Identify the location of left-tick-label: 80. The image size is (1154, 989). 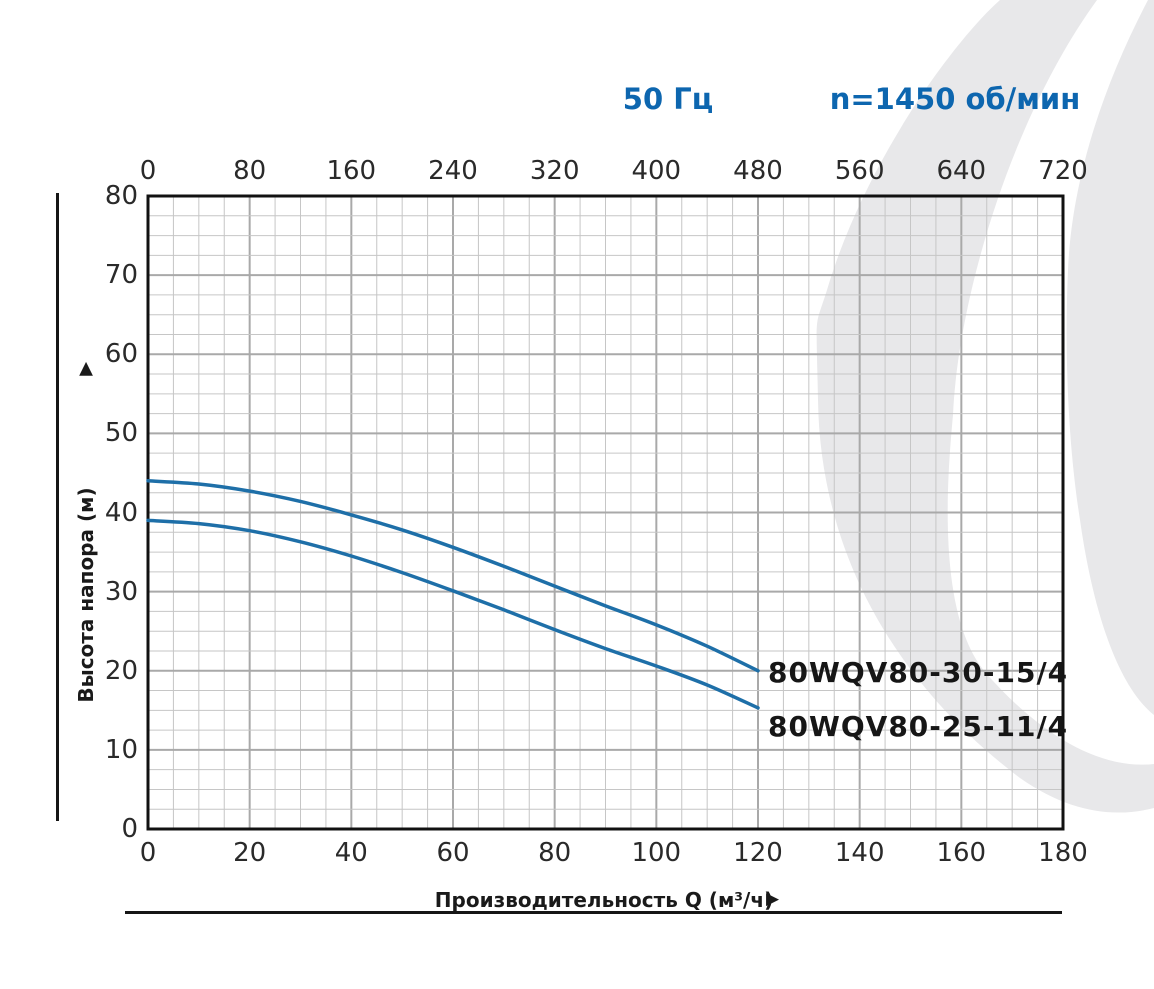
(121, 196).